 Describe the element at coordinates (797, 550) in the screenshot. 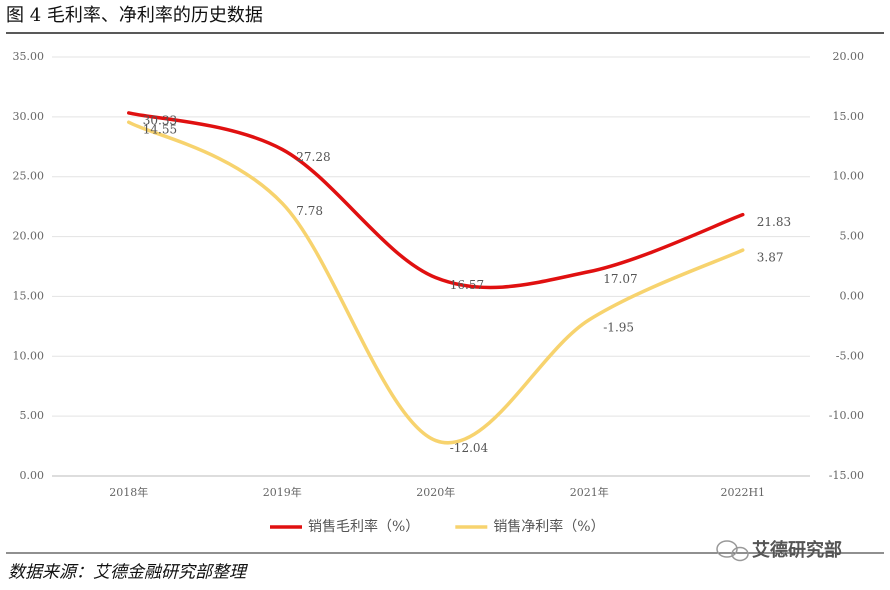

I see `watermark: 艾德研究部` at that location.